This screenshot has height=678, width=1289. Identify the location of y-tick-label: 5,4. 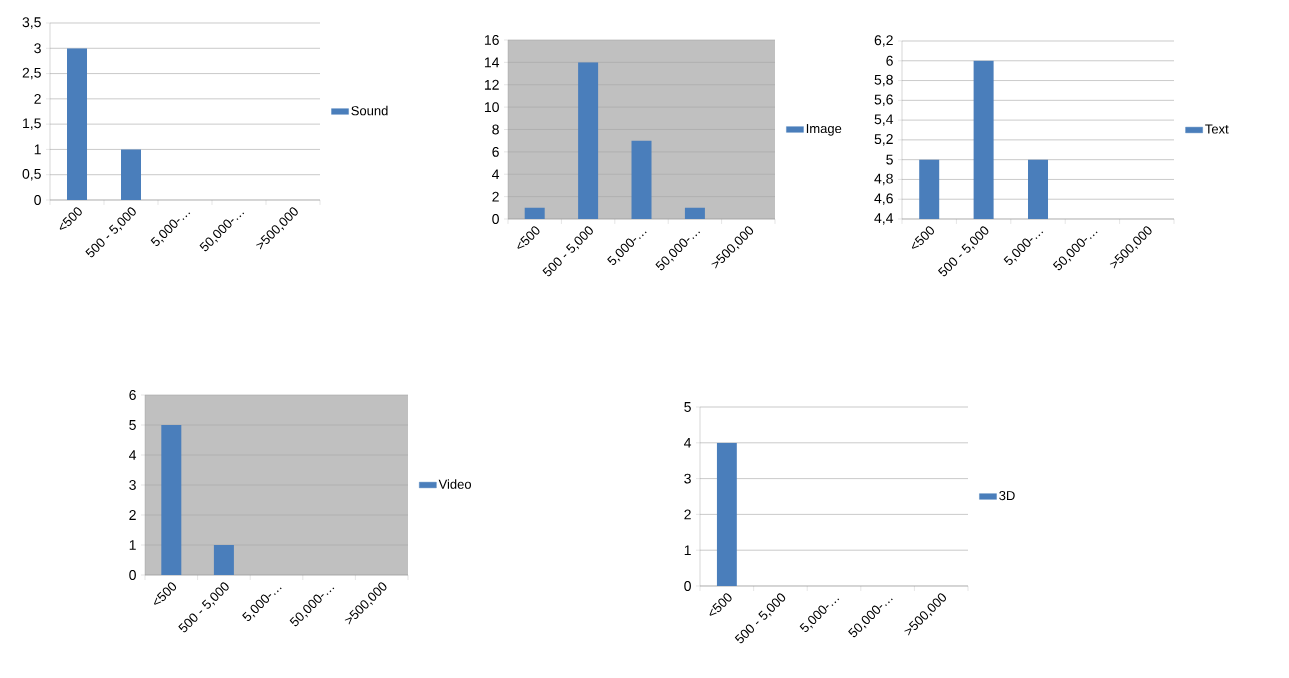
(884, 120).